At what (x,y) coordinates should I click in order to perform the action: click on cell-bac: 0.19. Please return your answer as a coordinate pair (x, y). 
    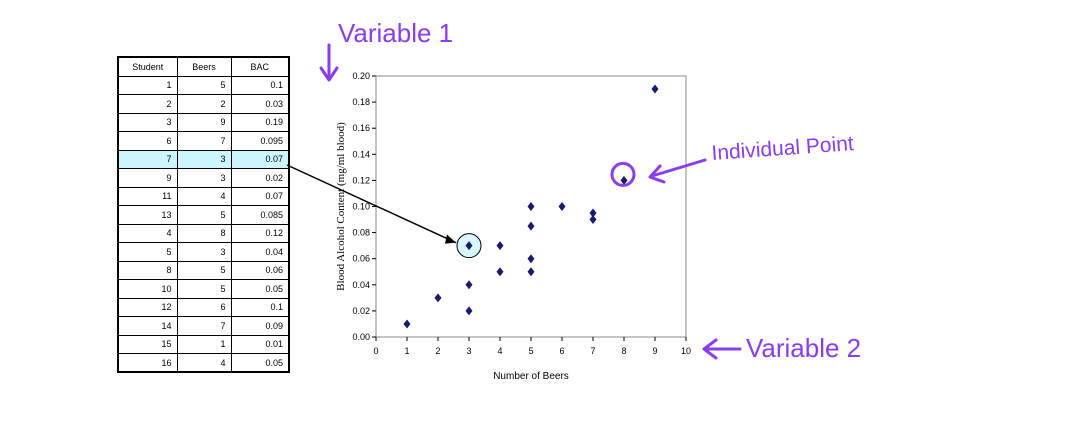
    Looking at the image, I should click on (260, 122).